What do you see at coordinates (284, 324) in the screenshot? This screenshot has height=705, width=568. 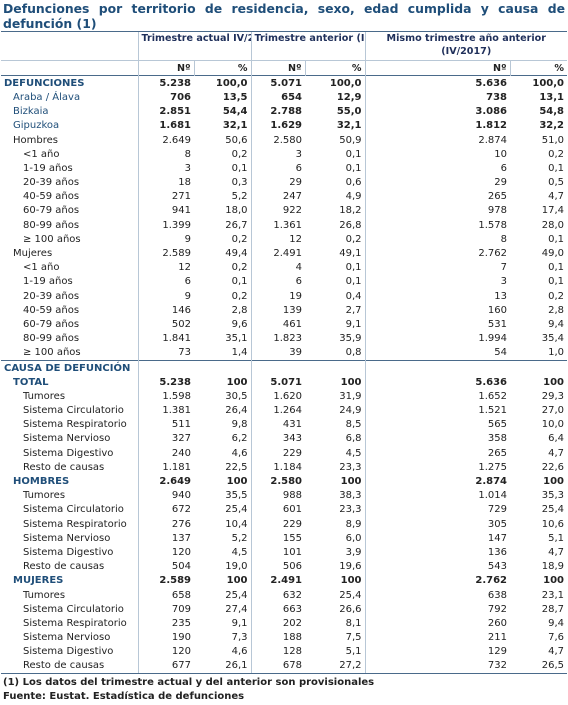 I see `table-row: 60-79 años 502 9,6 461 9,1 531 9,4` at bounding box center [284, 324].